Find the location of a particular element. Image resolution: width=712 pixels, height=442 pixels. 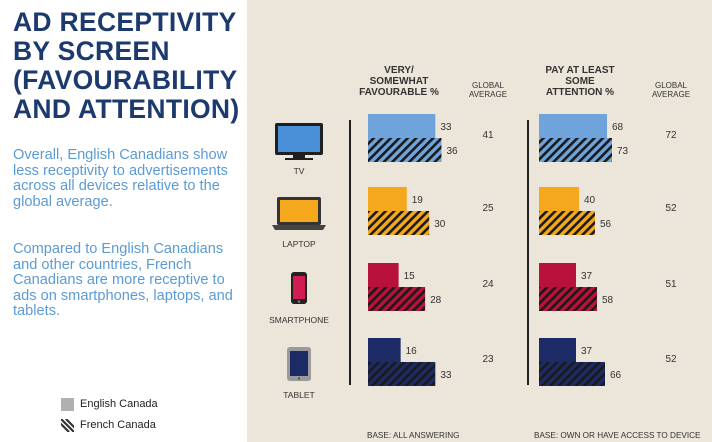

data-label-english: 68 is located at coordinates (618, 127).